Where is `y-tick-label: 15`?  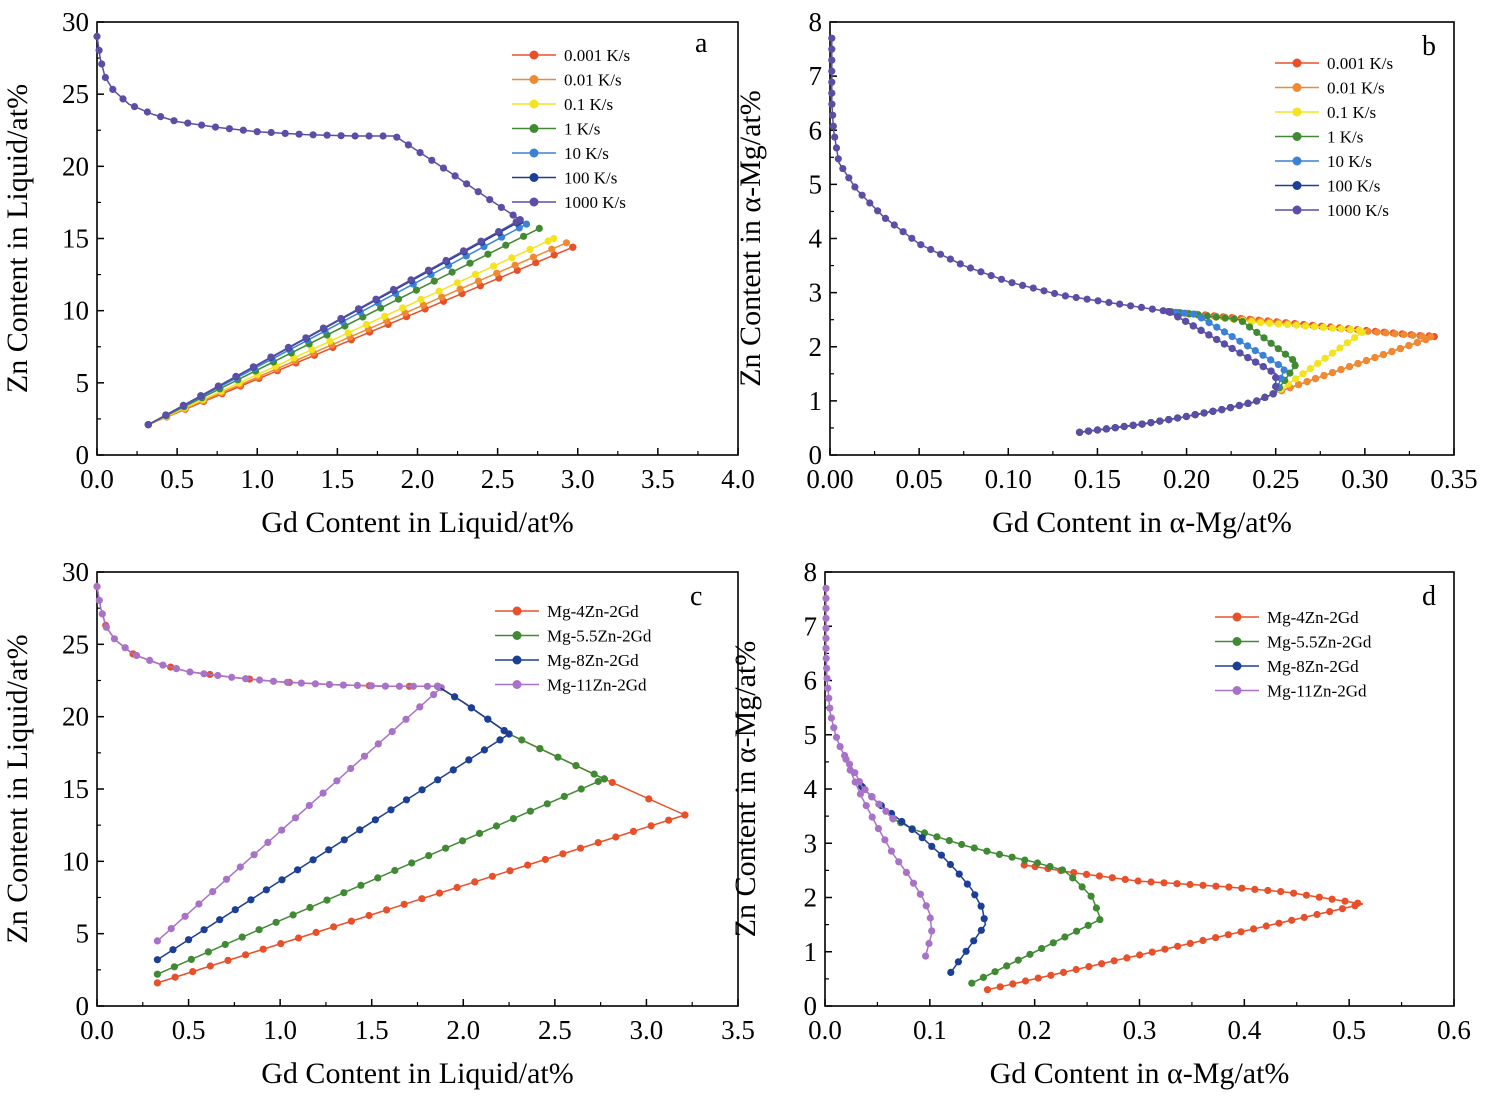
y-tick-label: 15 is located at coordinates (75, 239).